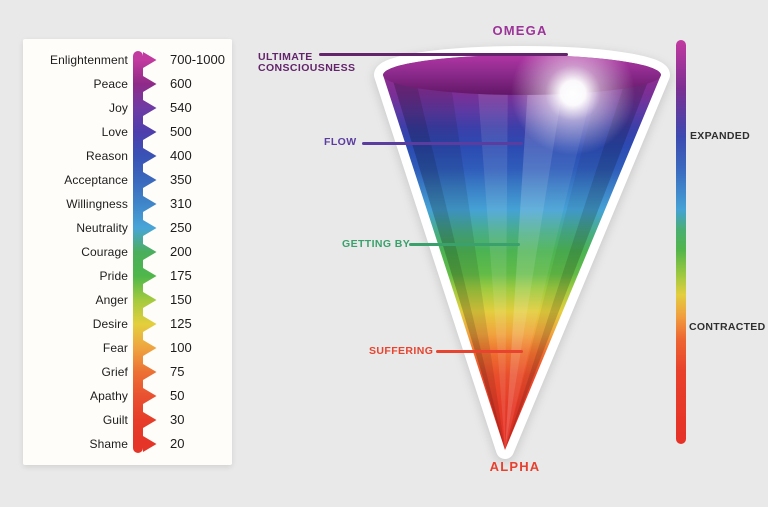 The width and height of the screenshot is (768, 507). I want to click on emotion-value: 125, so click(181, 323).